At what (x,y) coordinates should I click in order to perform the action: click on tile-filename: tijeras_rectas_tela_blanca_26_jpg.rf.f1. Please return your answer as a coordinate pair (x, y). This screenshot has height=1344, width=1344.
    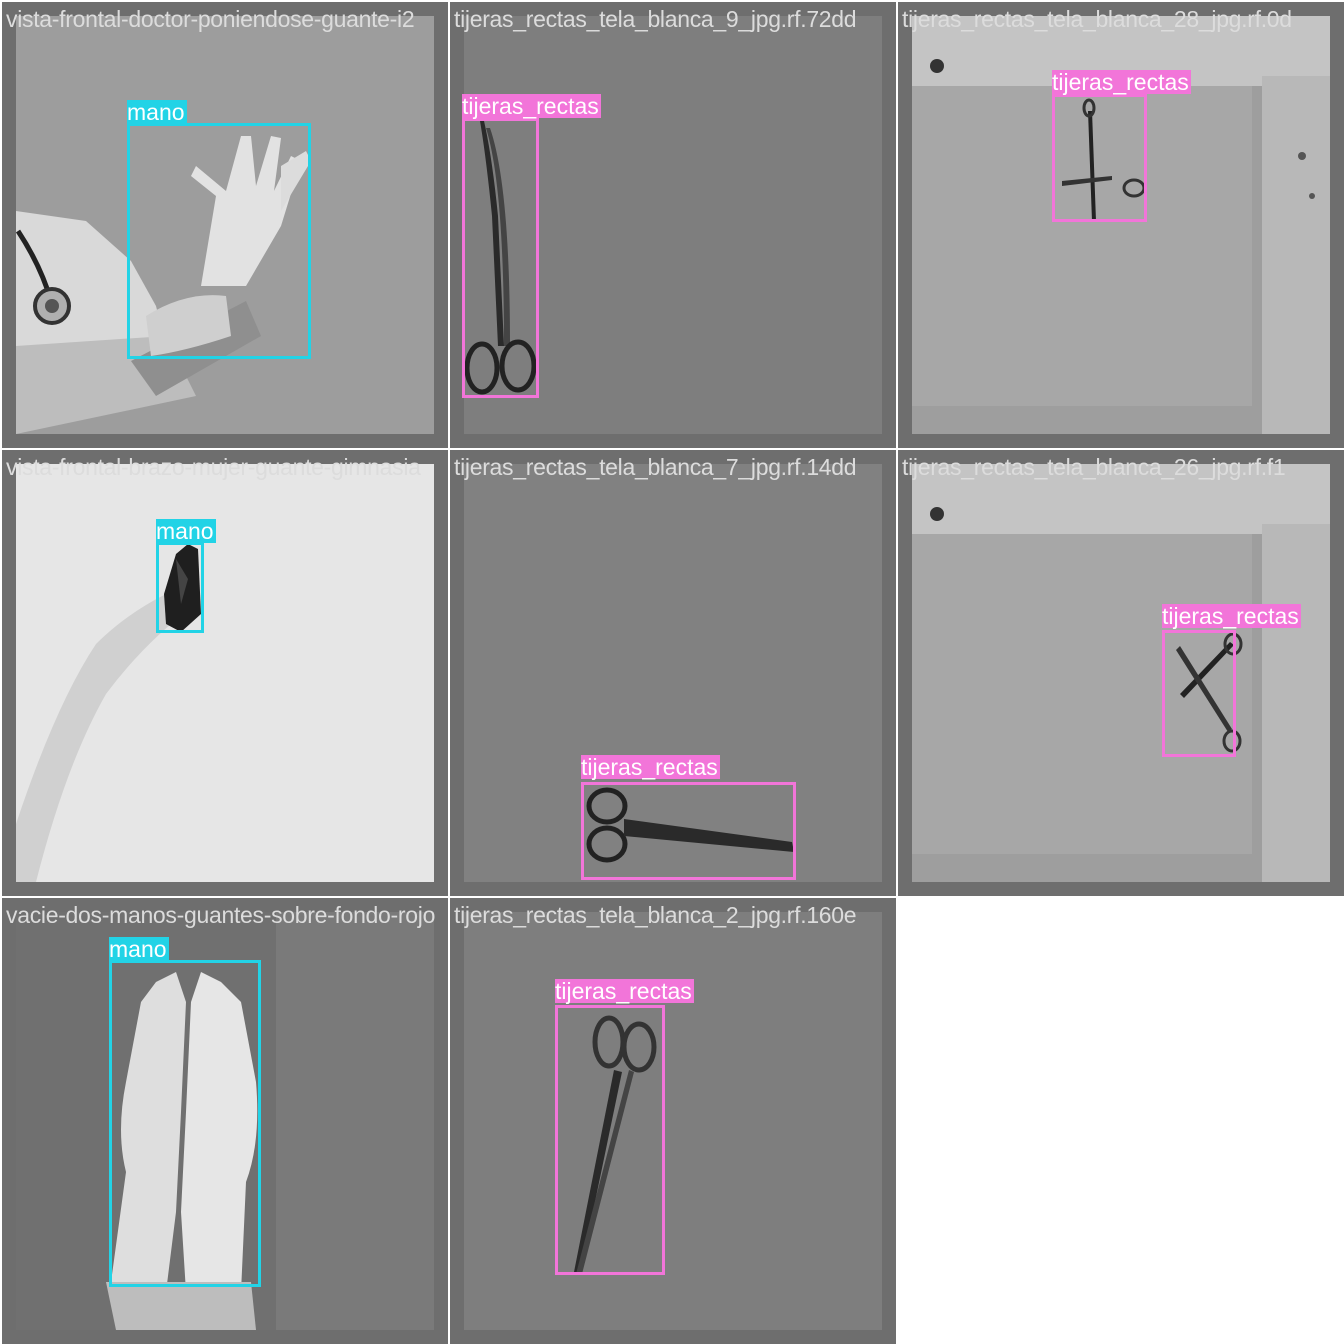
    Looking at the image, I should click on (1094, 467).